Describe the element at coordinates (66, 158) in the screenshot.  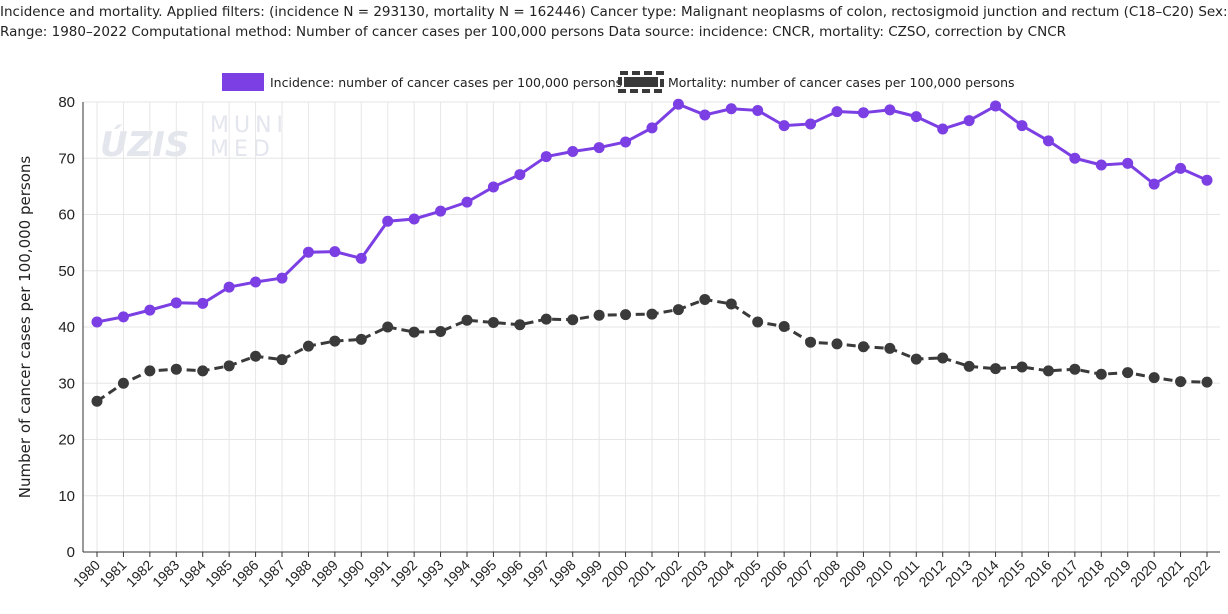
I see `y-tick-label: 70` at that location.